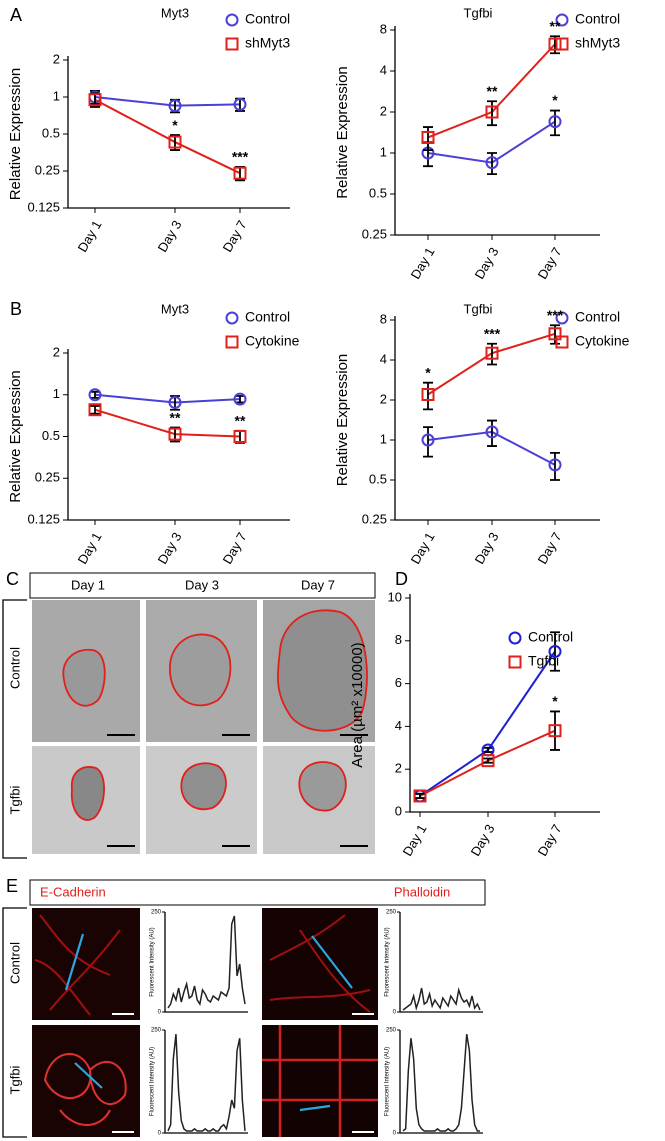  I want to click on y-tick-label: 0.125, so click(43, 518).